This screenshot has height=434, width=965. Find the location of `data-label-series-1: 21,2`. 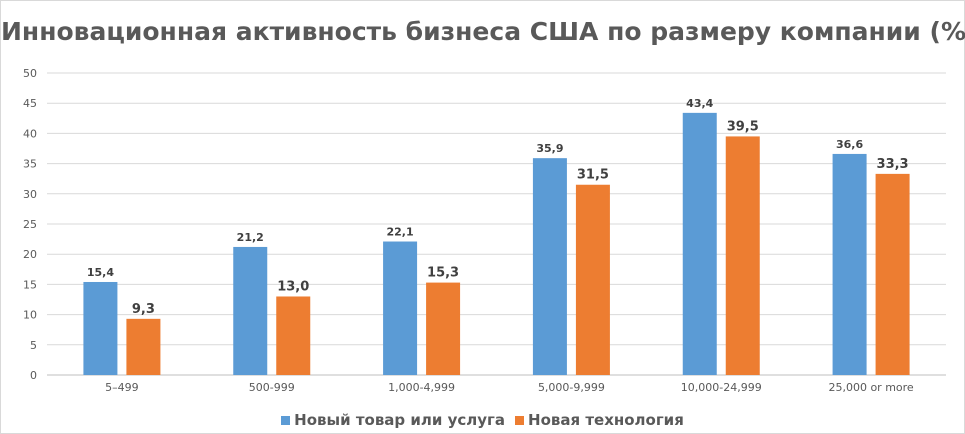

data-label-series-1: 21,2 is located at coordinates (250, 237).